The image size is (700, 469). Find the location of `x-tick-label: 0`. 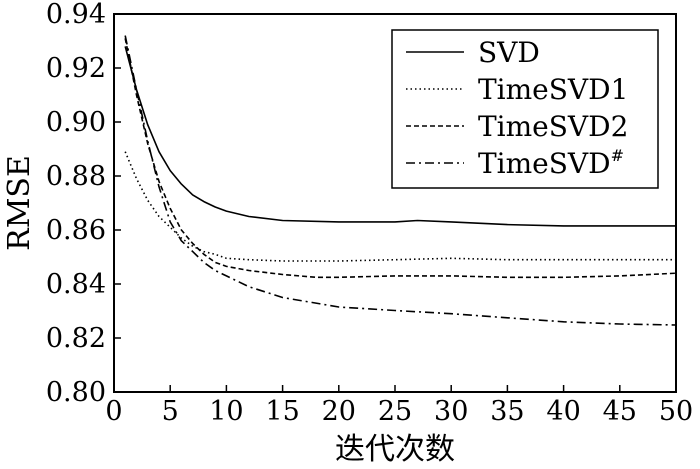

x-tick-label: 0 is located at coordinates (113, 411).